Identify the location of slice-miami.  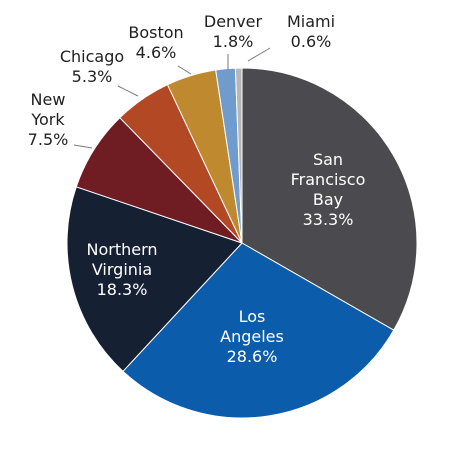
(238, 155).